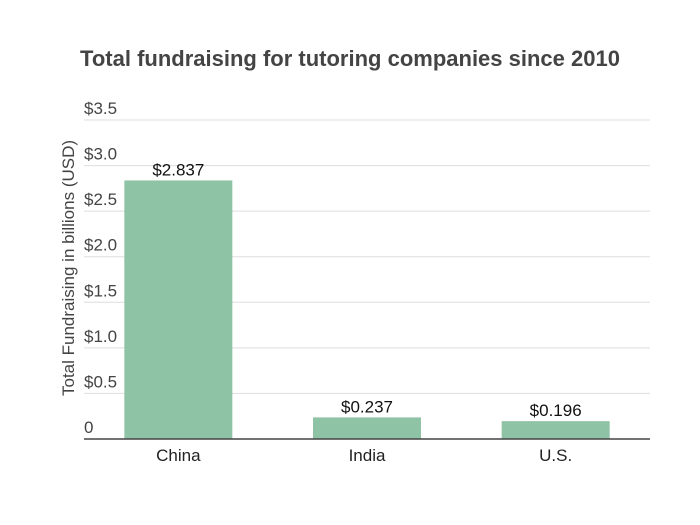  What do you see at coordinates (68, 268) in the screenshot?
I see `y-axis-label: Total Fundraising in billions (USD)` at bounding box center [68, 268].